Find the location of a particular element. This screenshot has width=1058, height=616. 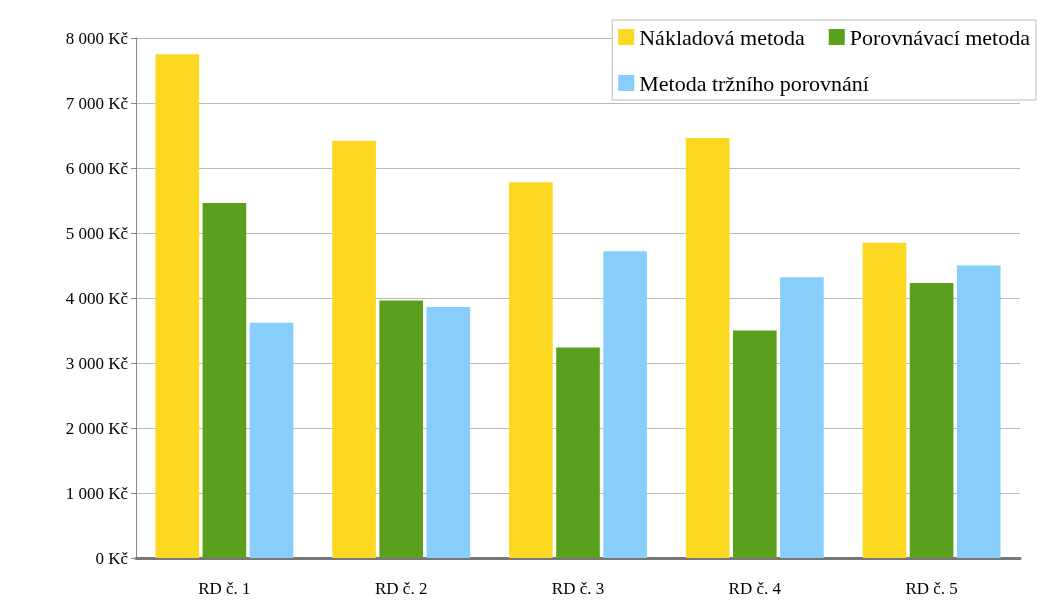

y-tick-label: 8 000 Kč is located at coordinates (97, 38).